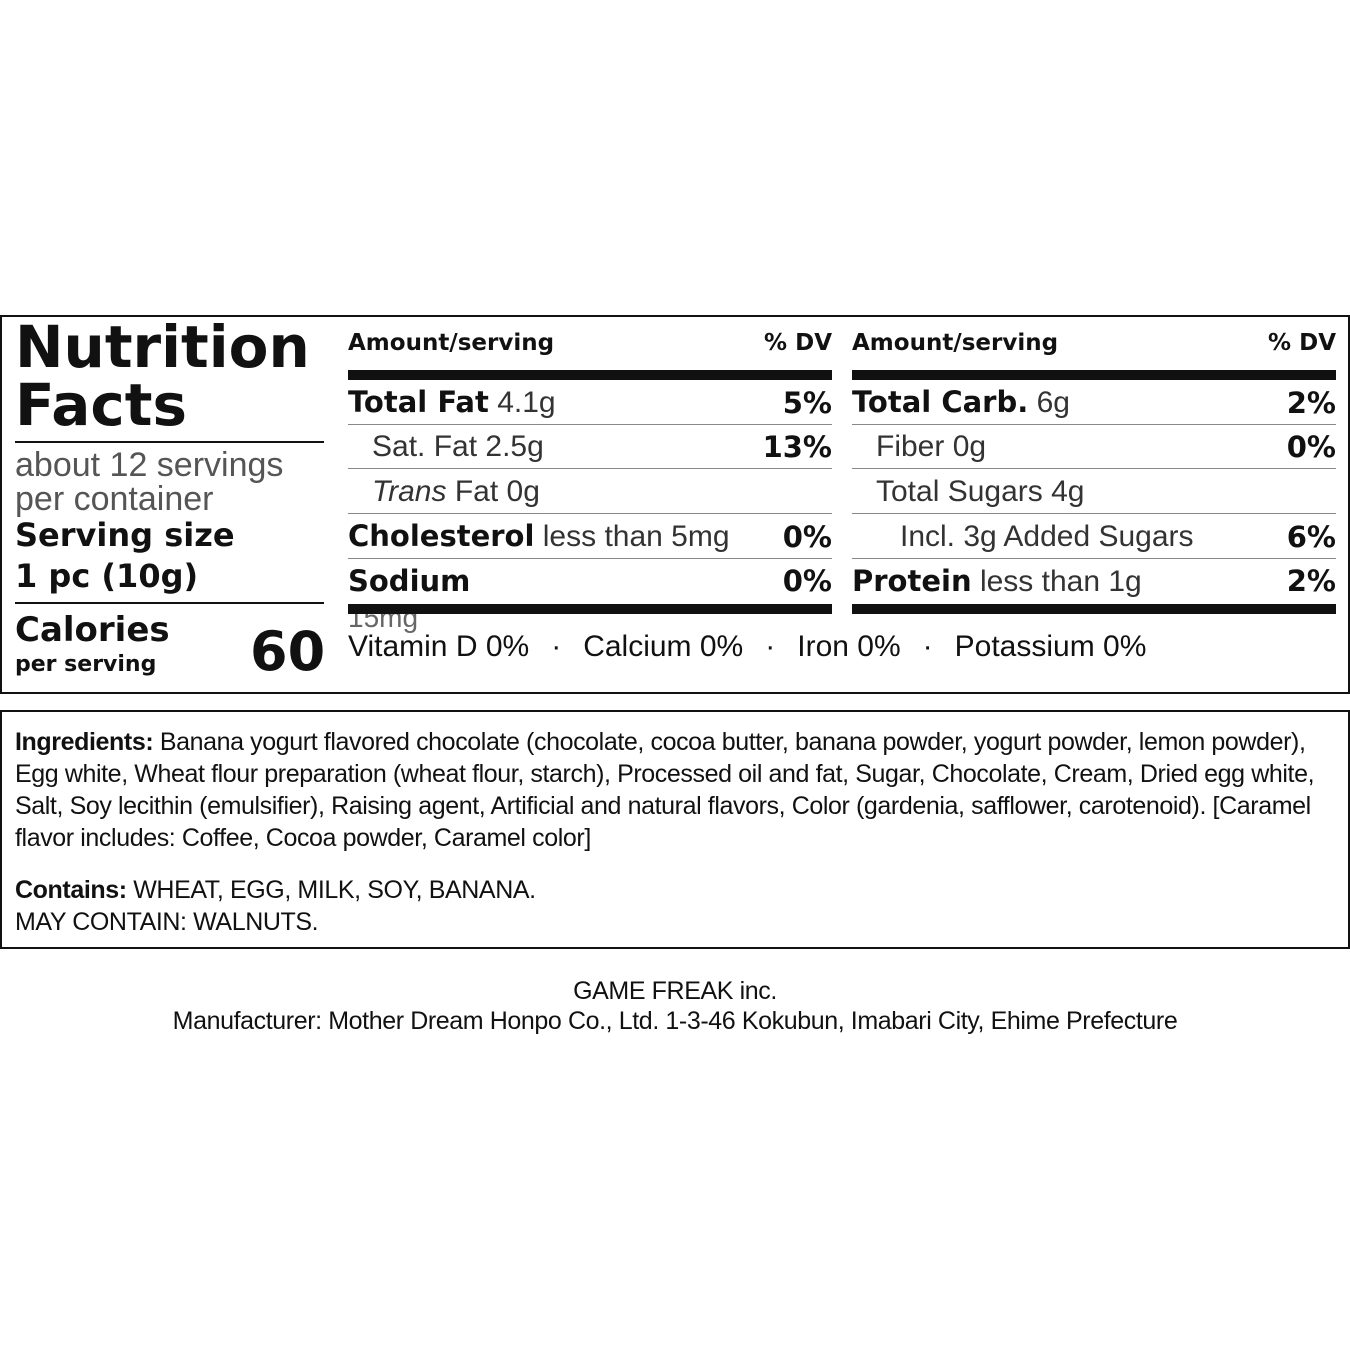 This screenshot has width=1350, height=1350. What do you see at coordinates (1053, 402) in the screenshot?
I see `nutrient-amount: 6g` at bounding box center [1053, 402].